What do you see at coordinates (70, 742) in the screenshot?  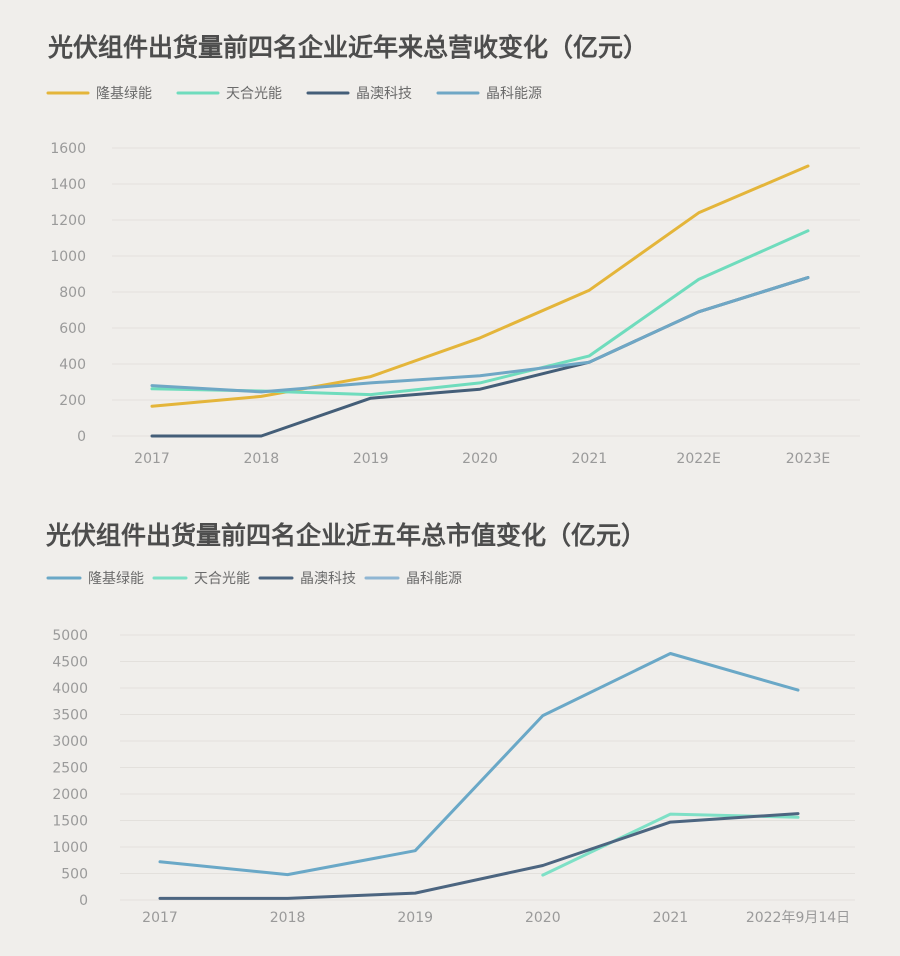 I see `y-tick-label: 3000` at bounding box center [70, 742].